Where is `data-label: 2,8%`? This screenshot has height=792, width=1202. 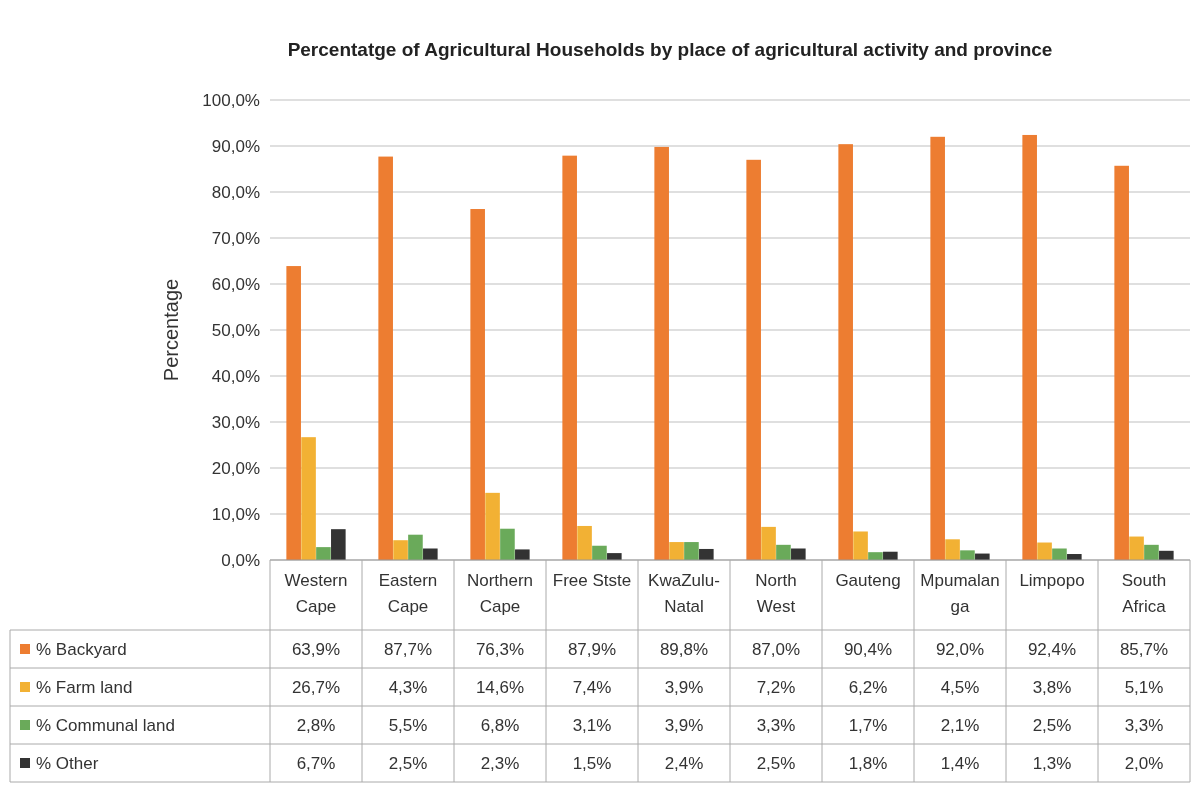 data-label: 2,8% is located at coordinates (316, 725).